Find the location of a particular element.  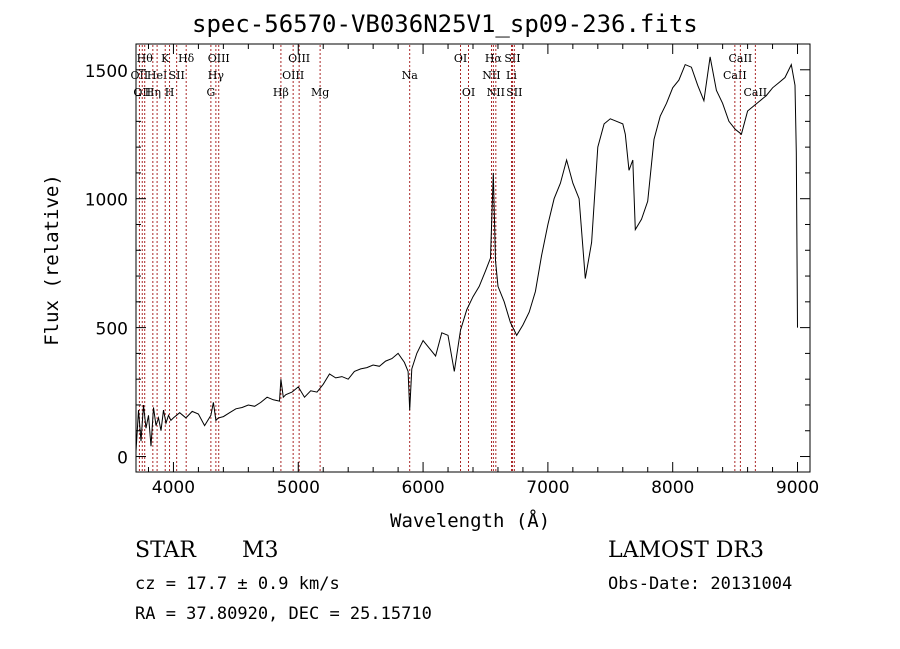

line-marker-label: G is located at coordinates (210, 92).